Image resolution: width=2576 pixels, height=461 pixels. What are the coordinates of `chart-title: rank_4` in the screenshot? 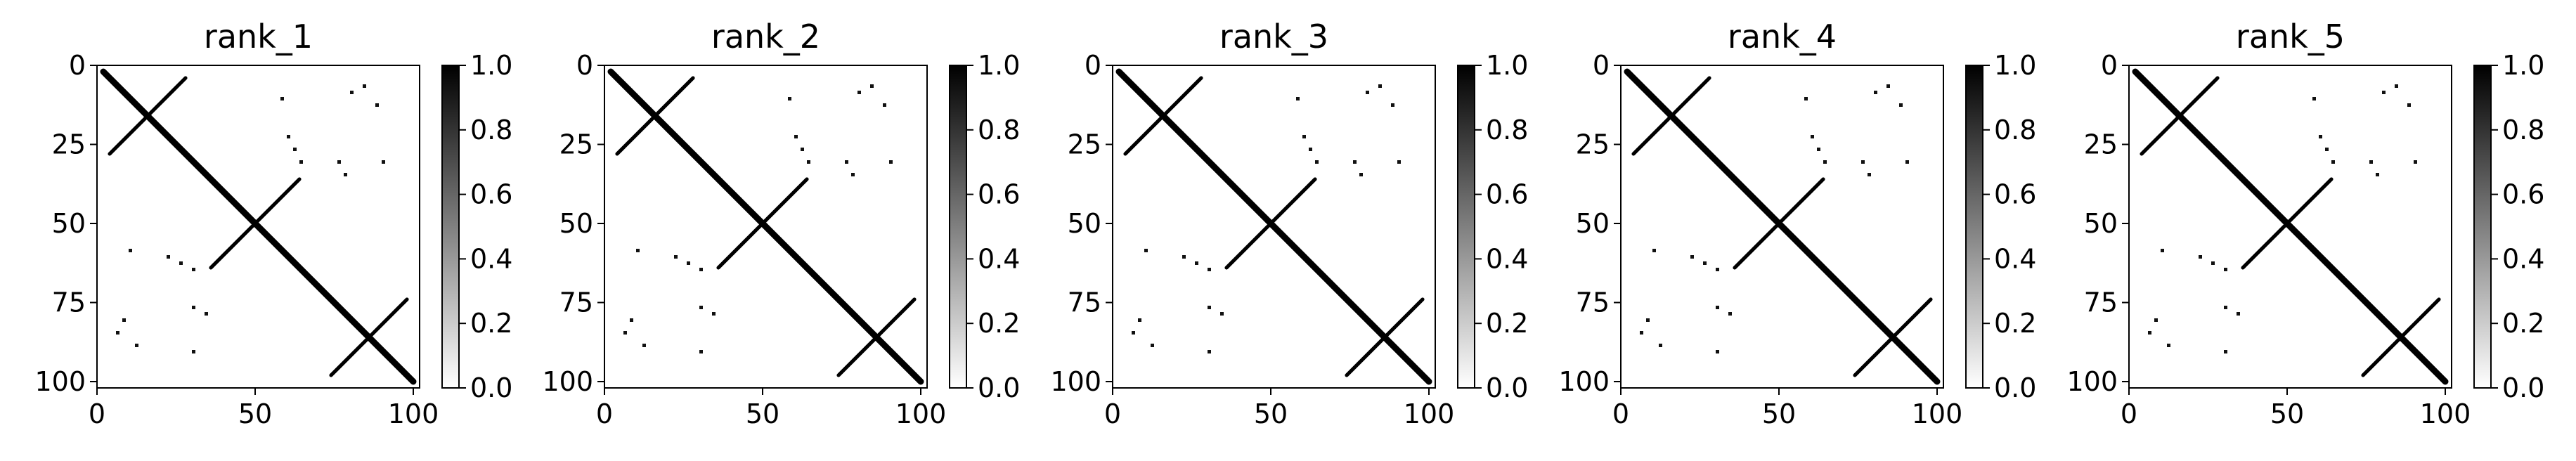 It's located at (1783, 37).